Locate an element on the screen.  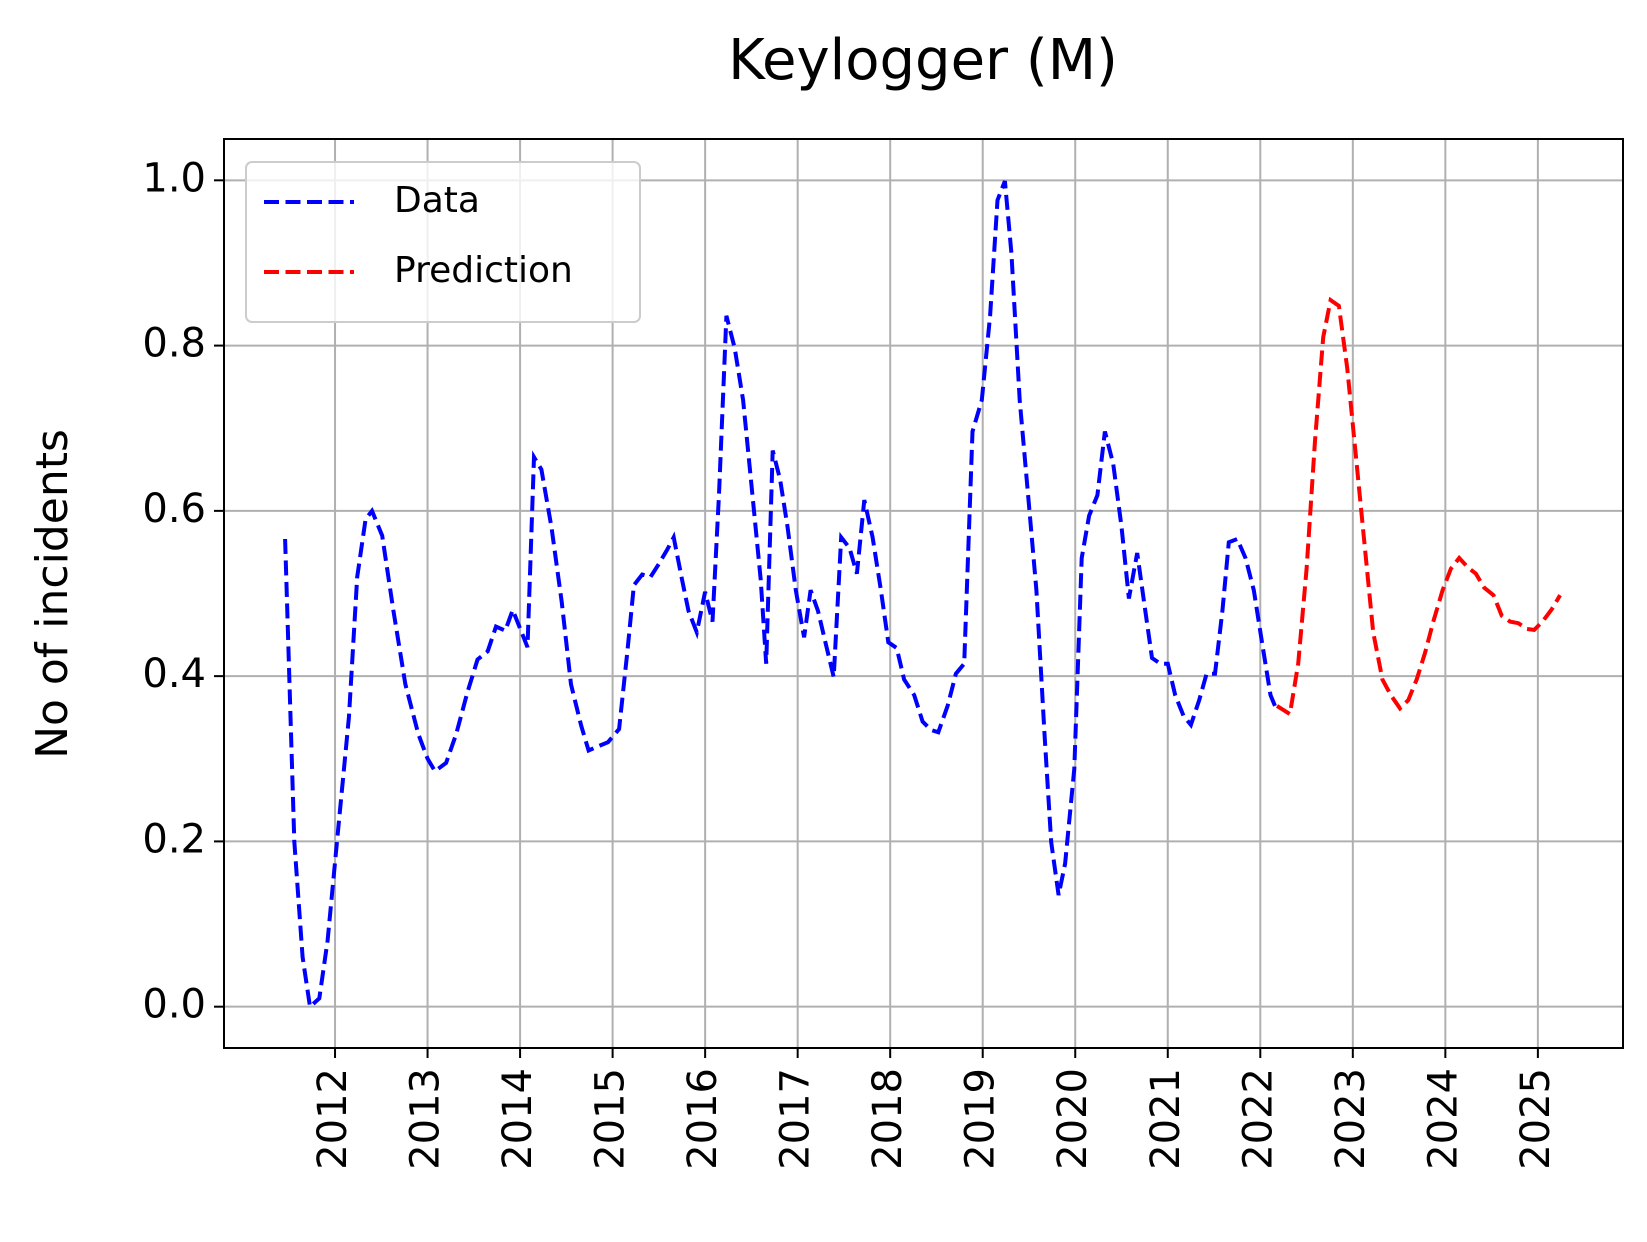
x-tick-label: 2016 is located at coordinates (703, 1119).